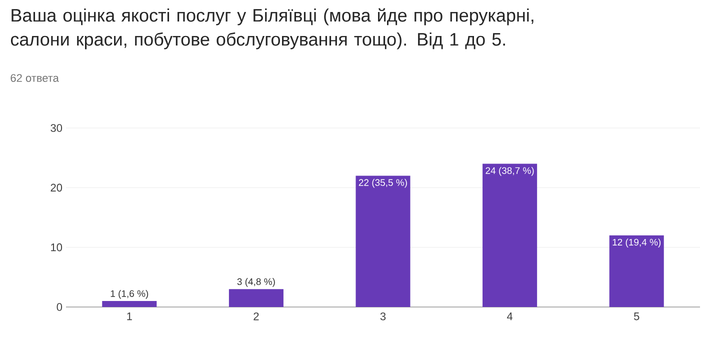 This screenshot has width=713, height=337. Describe the element at coordinates (382, 183) in the screenshot. I see `data-label: 22 (35,5 %)` at that location.